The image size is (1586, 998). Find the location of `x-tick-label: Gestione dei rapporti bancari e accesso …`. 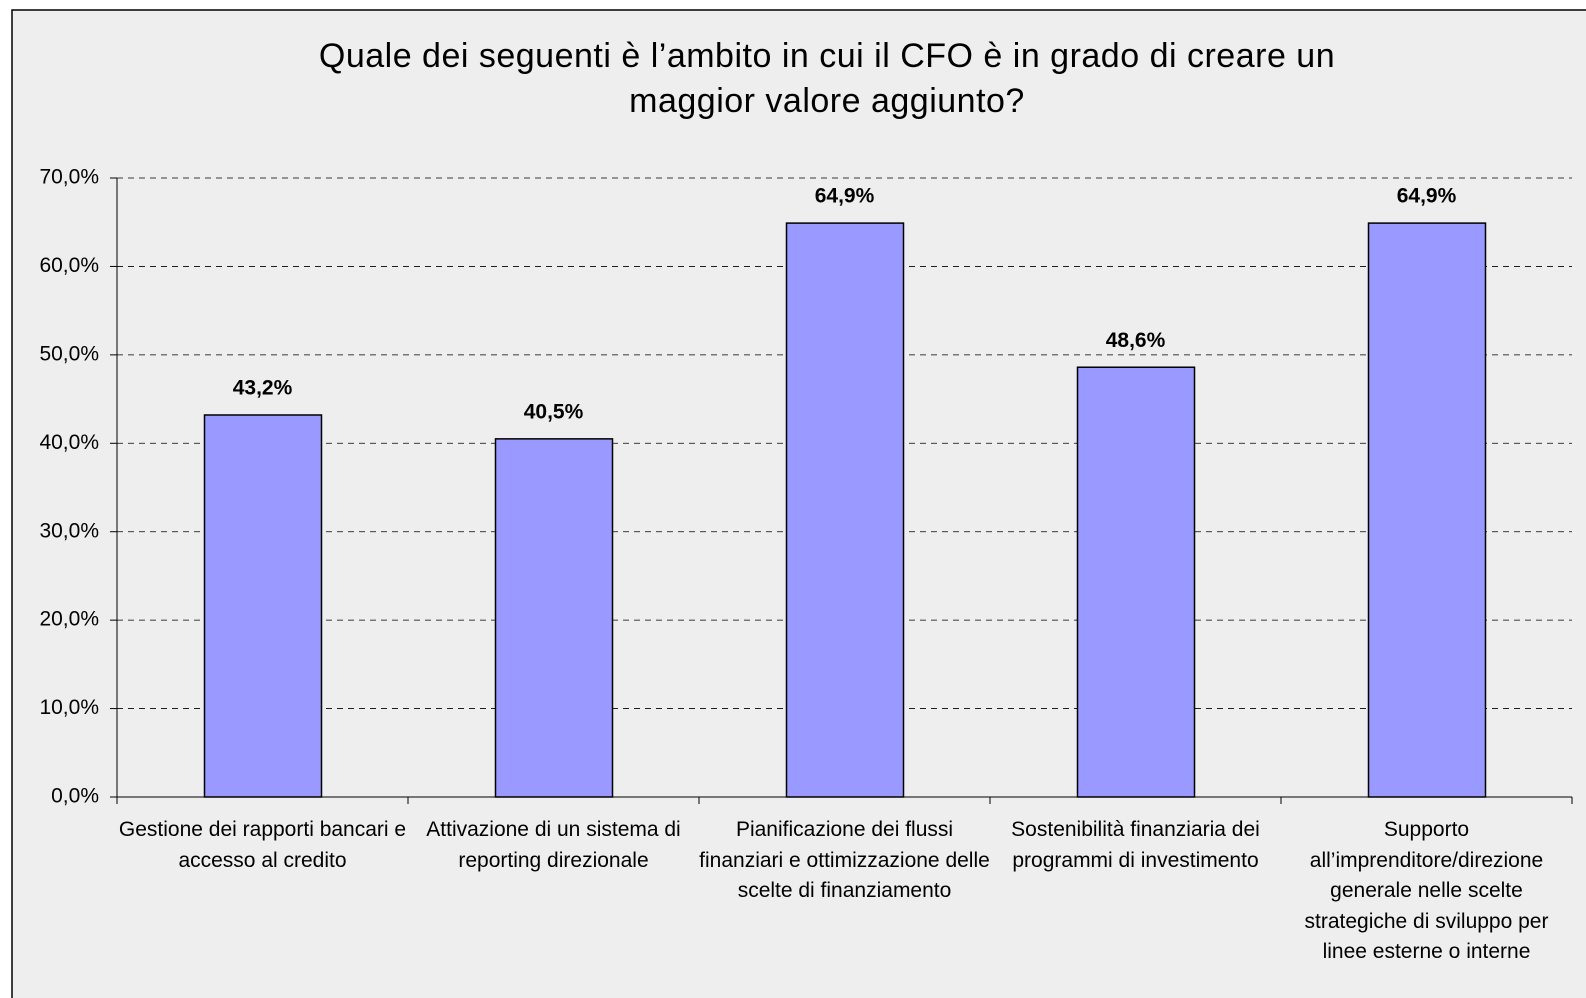

x-tick-label: Gestione dei rapporti bancari e accesso … is located at coordinates (262, 845).